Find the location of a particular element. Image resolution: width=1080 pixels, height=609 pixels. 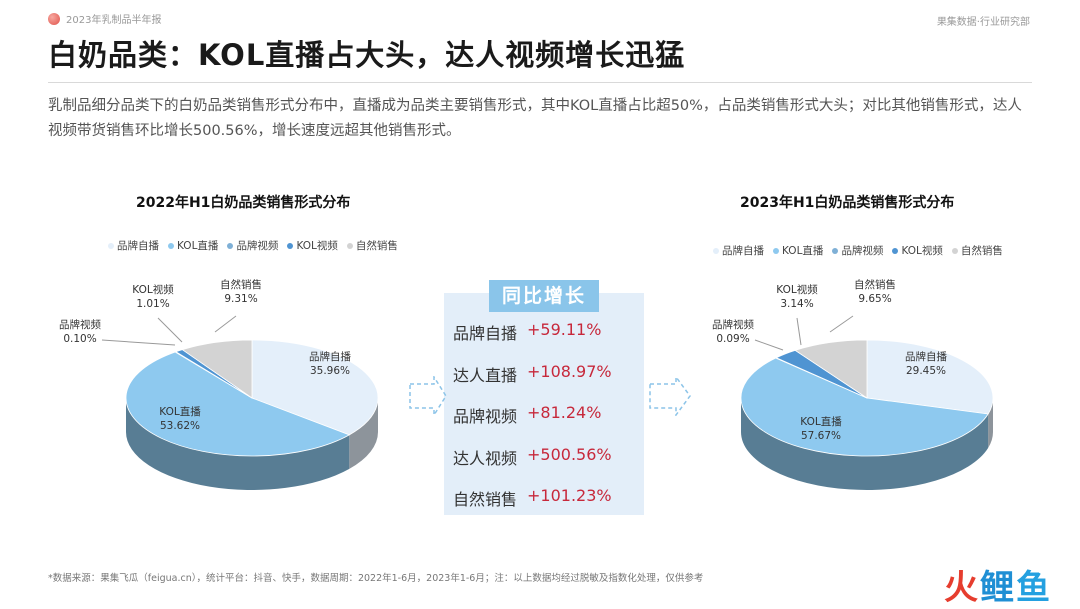

growth-row: 品牌视频 +81.24% is located at coordinates (527, 415).